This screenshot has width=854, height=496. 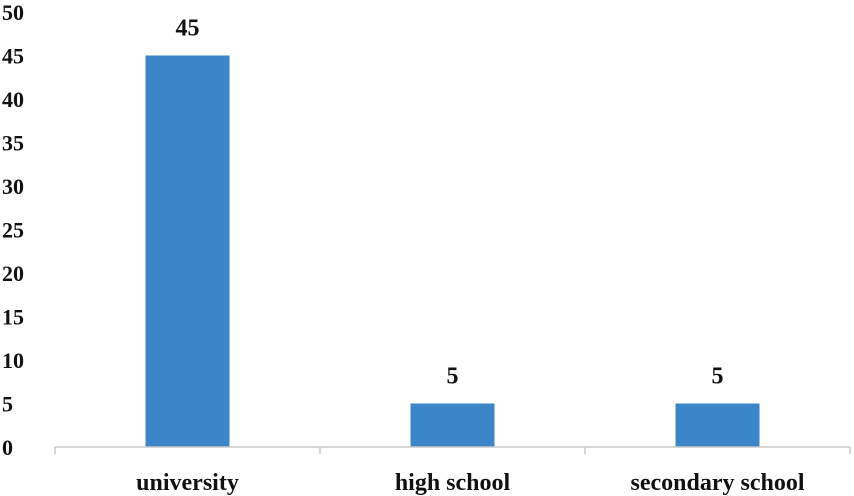 I want to click on y-tick-label: 5, so click(x=7, y=404).